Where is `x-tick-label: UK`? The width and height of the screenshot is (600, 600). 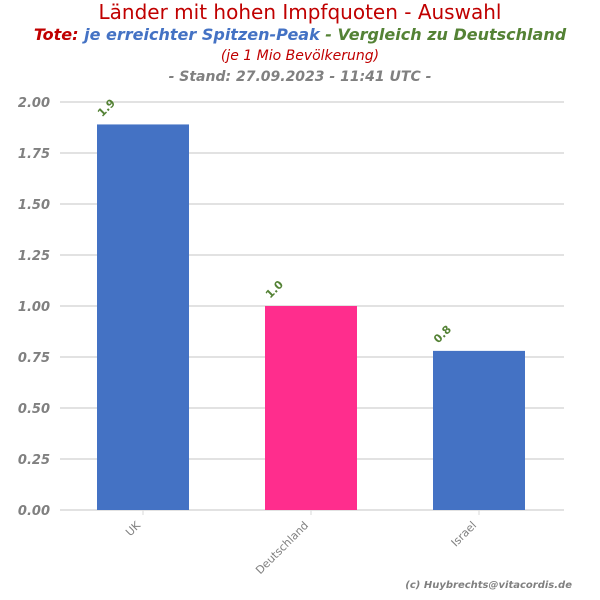
x-tick-label: UK is located at coordinates (133, 528).